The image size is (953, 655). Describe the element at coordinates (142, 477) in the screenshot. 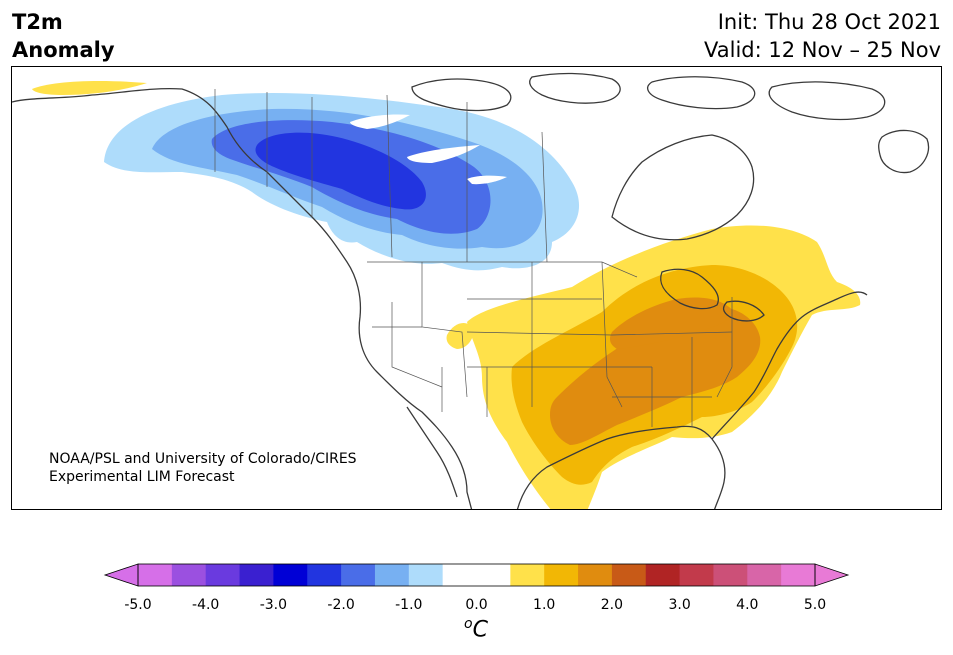

I see `credit-line-2: Experimental LIM Forecast` at that location.